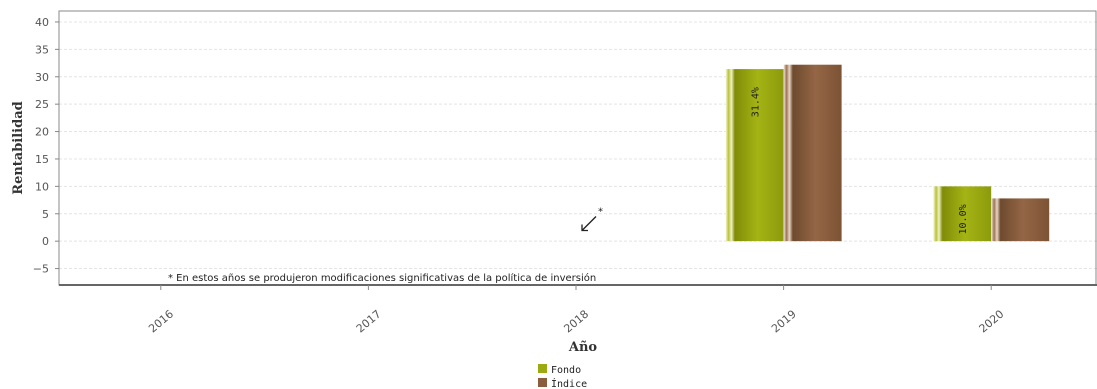 The width and height of the screenshot is (1097, 389). What do you see at coordinates (41, 269) in the screenshot?
I see `y-tick-label: −5` at bounding box center [41, 269].